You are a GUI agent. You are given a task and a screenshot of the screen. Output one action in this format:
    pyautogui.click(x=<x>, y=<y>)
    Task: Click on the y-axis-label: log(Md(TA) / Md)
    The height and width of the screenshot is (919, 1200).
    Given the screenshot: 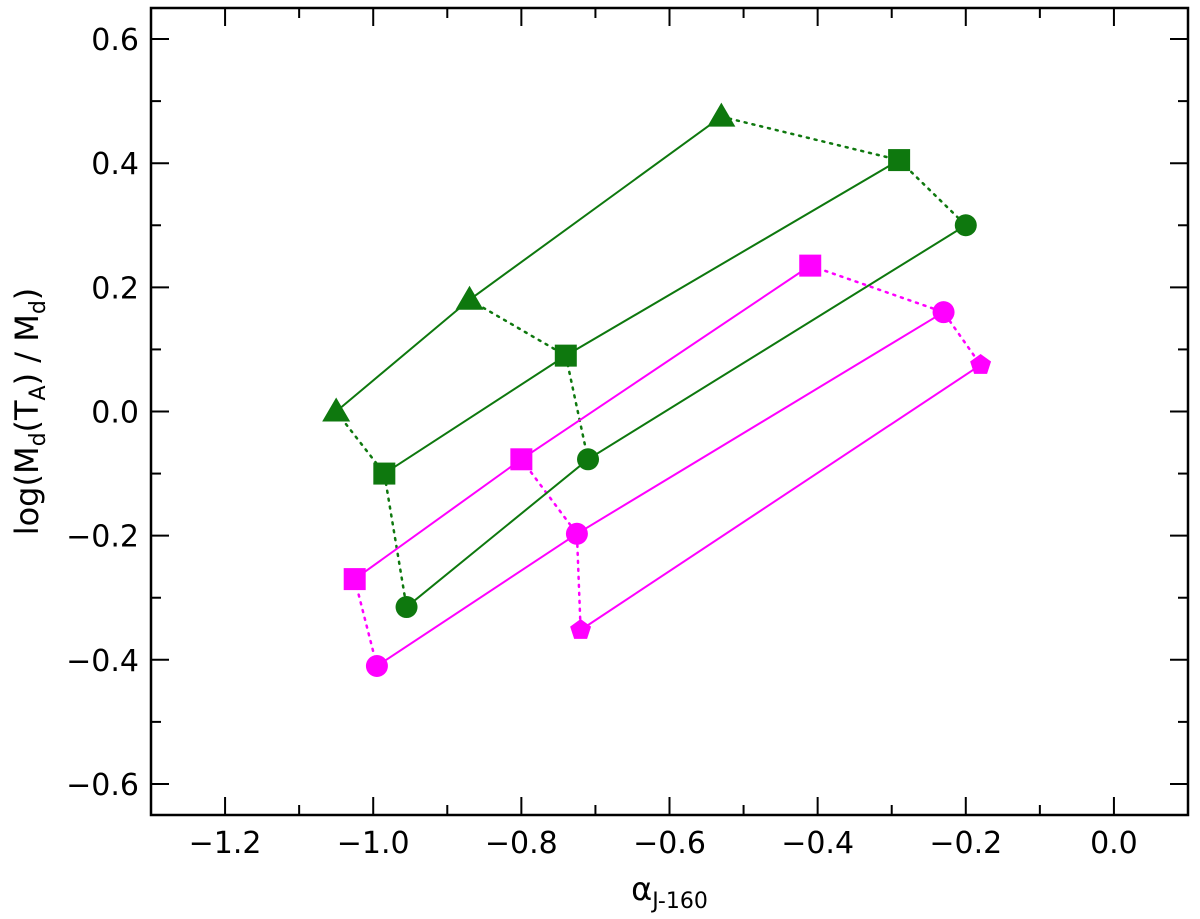 What is the action you would take?
    pyautogui.click(x=29, y=412)
    